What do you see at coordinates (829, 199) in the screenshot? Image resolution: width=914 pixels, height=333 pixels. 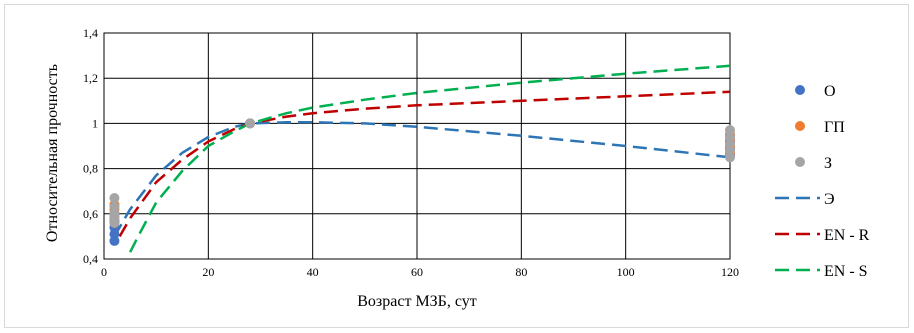 I see `legend-label-э: Э` at bounding box center [829, 199].